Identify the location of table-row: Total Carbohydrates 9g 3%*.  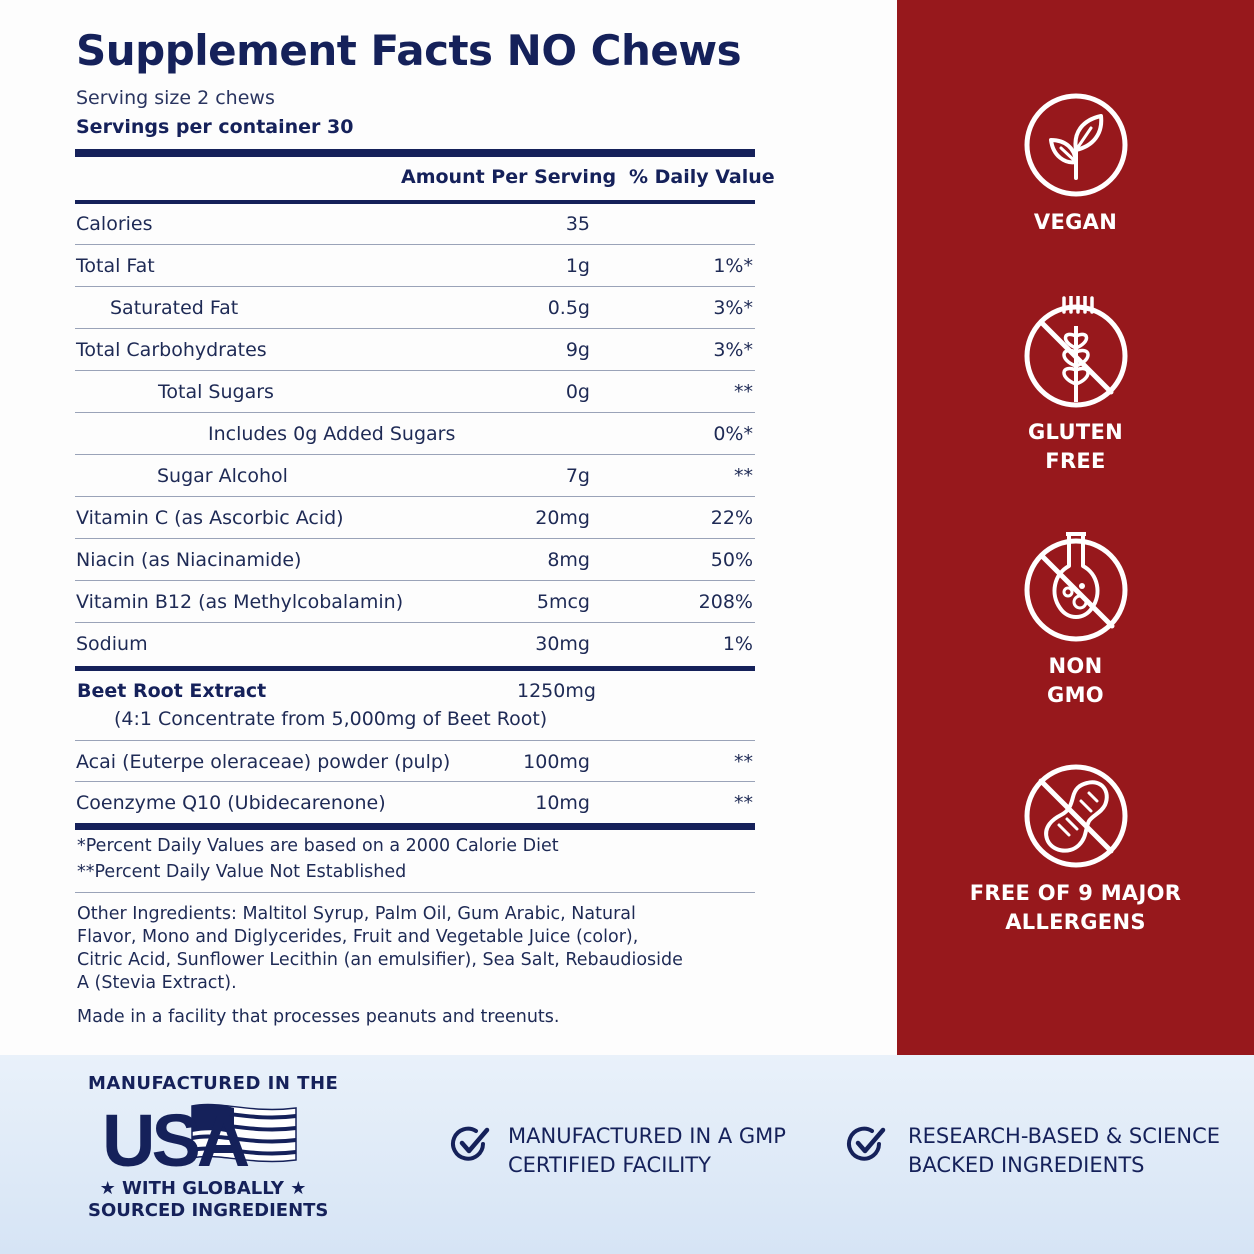
(415, 350).